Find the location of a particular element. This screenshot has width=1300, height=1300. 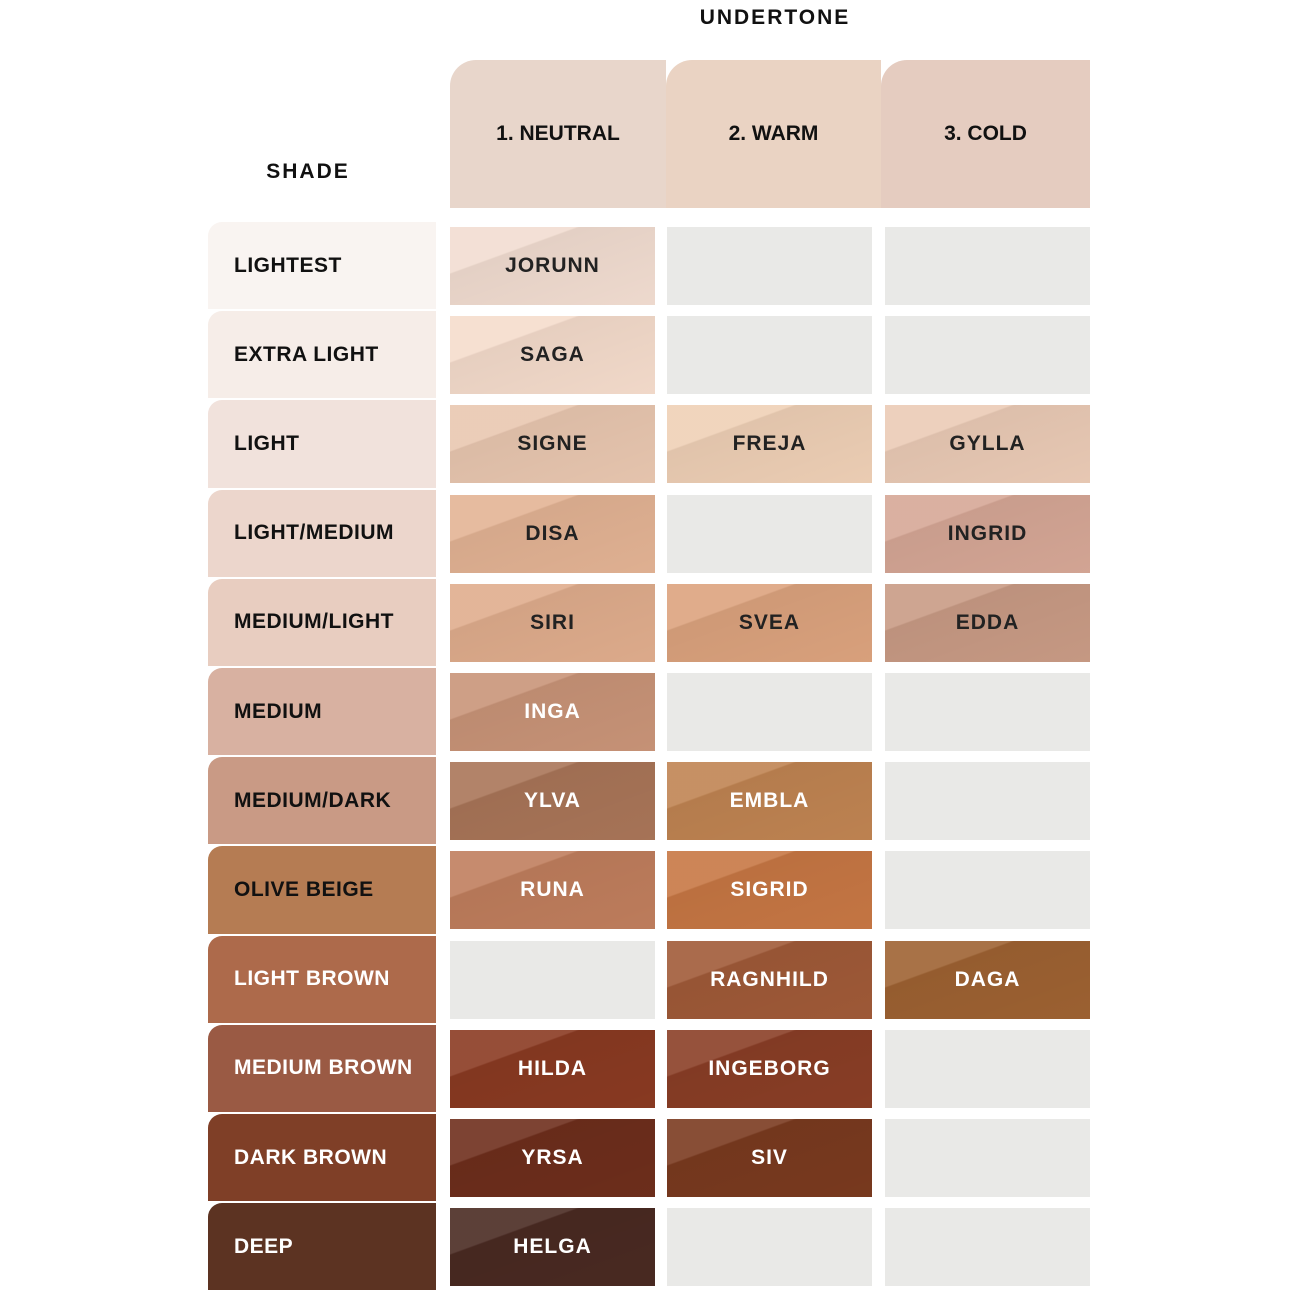

shade-swatch: INGEBORG is located at coordinates (769, 1068).